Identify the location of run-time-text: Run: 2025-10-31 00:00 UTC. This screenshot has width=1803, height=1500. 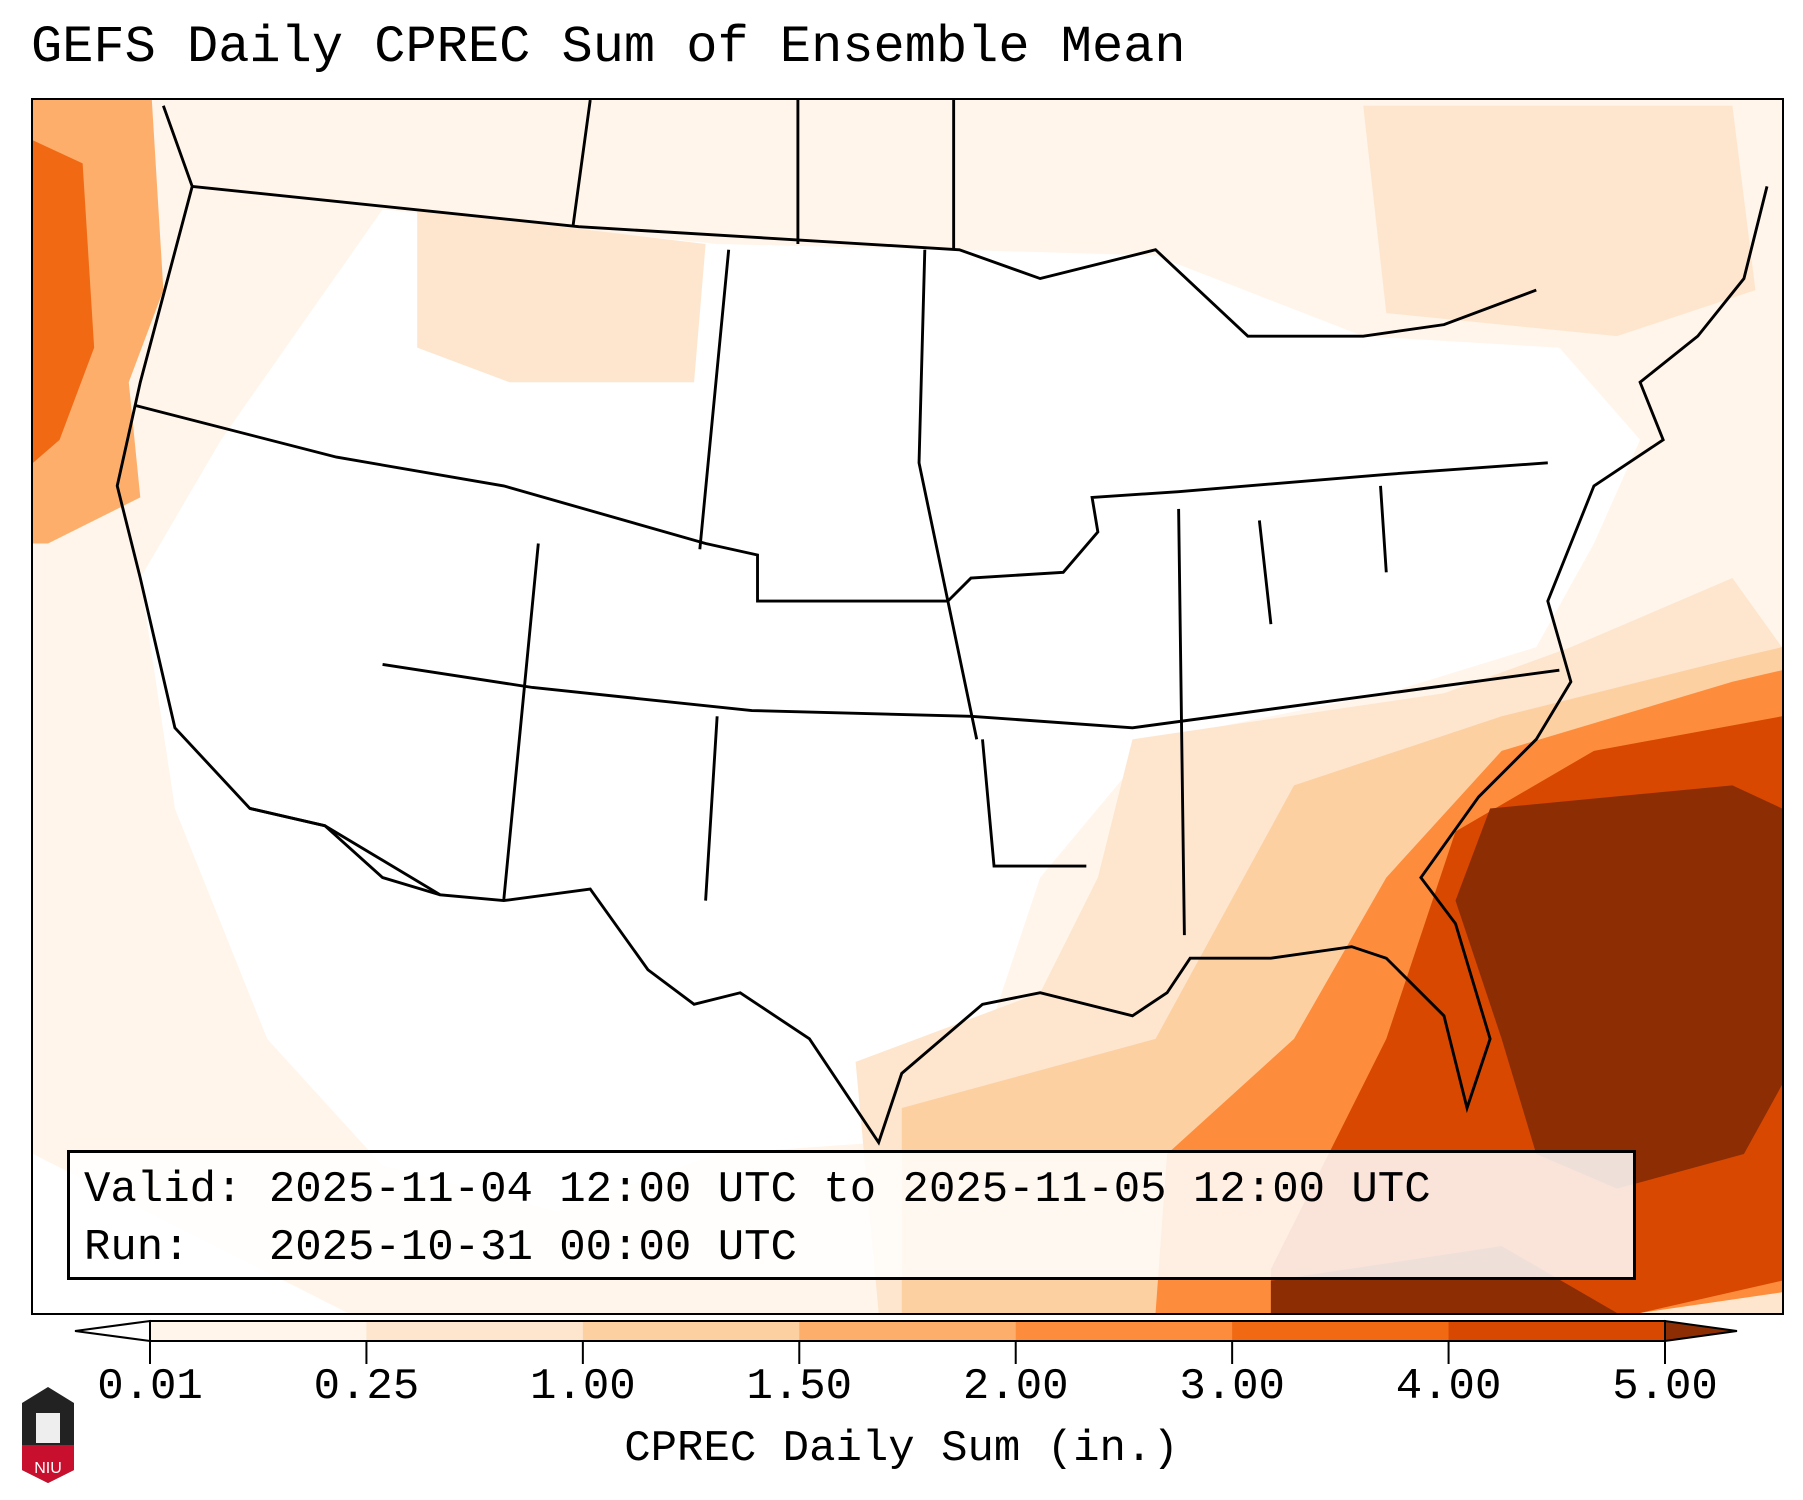
(440, 1248).